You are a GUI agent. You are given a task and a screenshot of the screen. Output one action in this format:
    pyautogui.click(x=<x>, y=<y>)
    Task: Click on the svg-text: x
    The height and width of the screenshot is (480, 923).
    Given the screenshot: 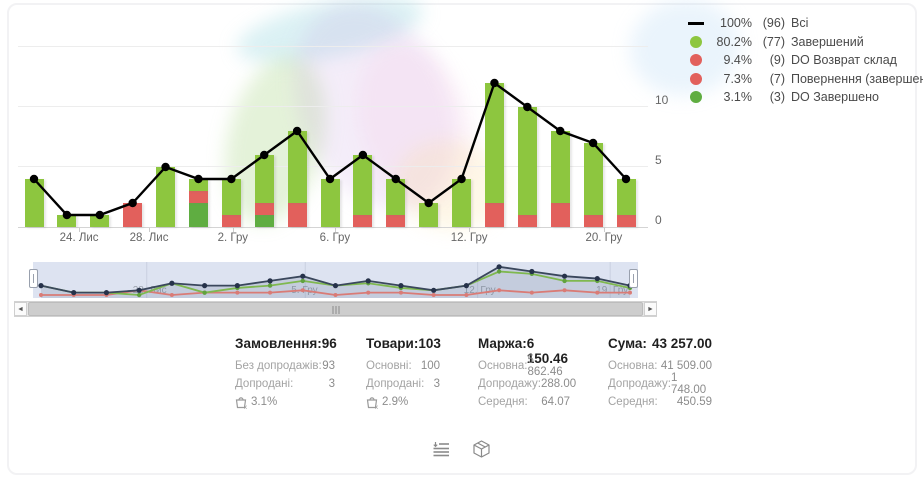 What is the action you would take?
    pyautogui.click(x=376, y=407)
    